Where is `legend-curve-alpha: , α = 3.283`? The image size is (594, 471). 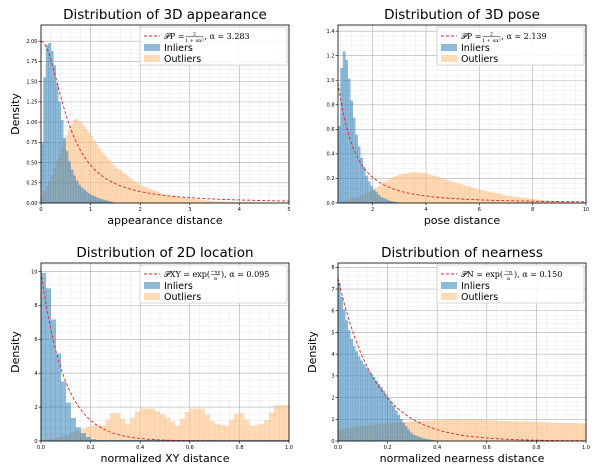 legend-curve-alpha: , α = 3.283 is located at coordinates (226, 36).